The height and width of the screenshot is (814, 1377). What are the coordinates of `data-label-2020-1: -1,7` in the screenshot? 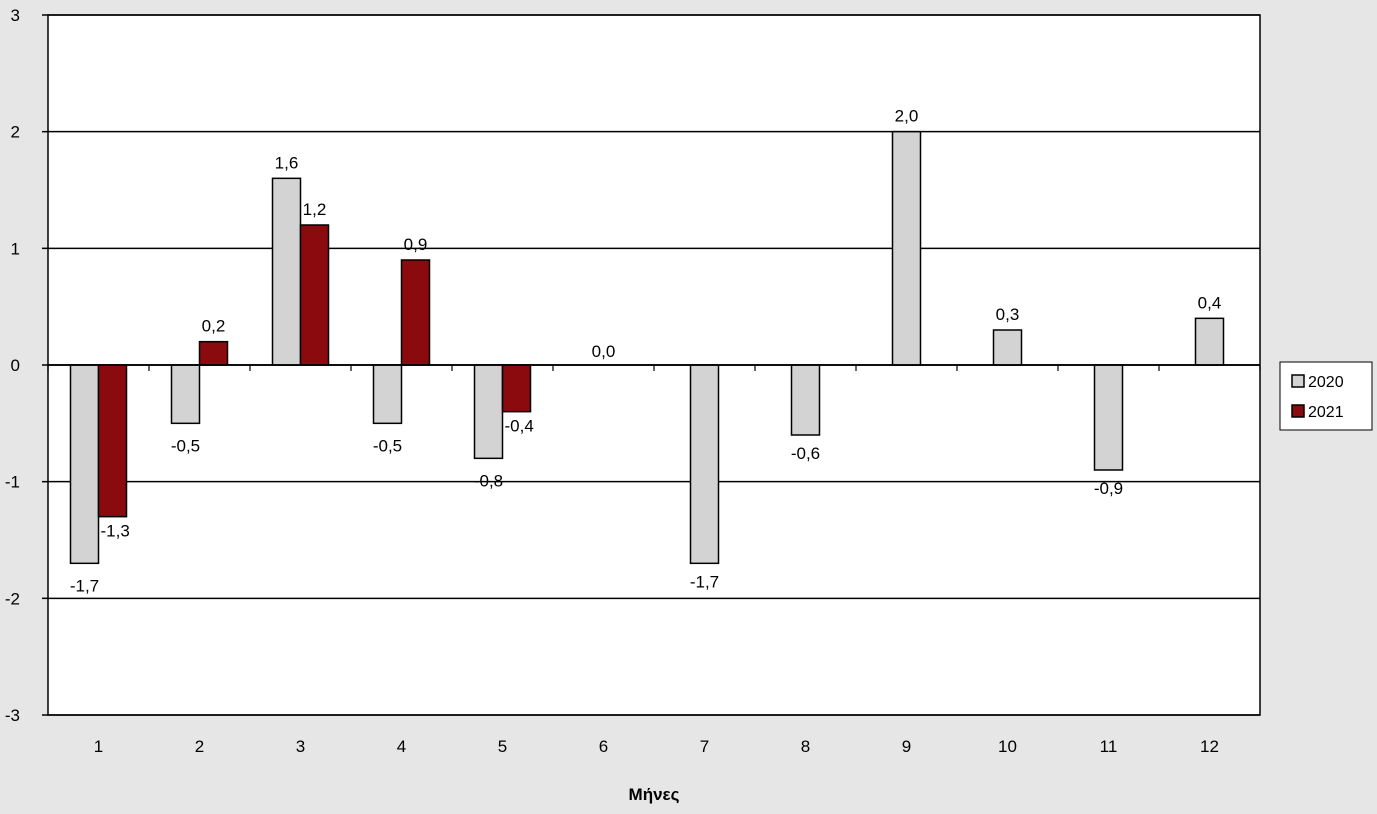 It's located at (84, 585).